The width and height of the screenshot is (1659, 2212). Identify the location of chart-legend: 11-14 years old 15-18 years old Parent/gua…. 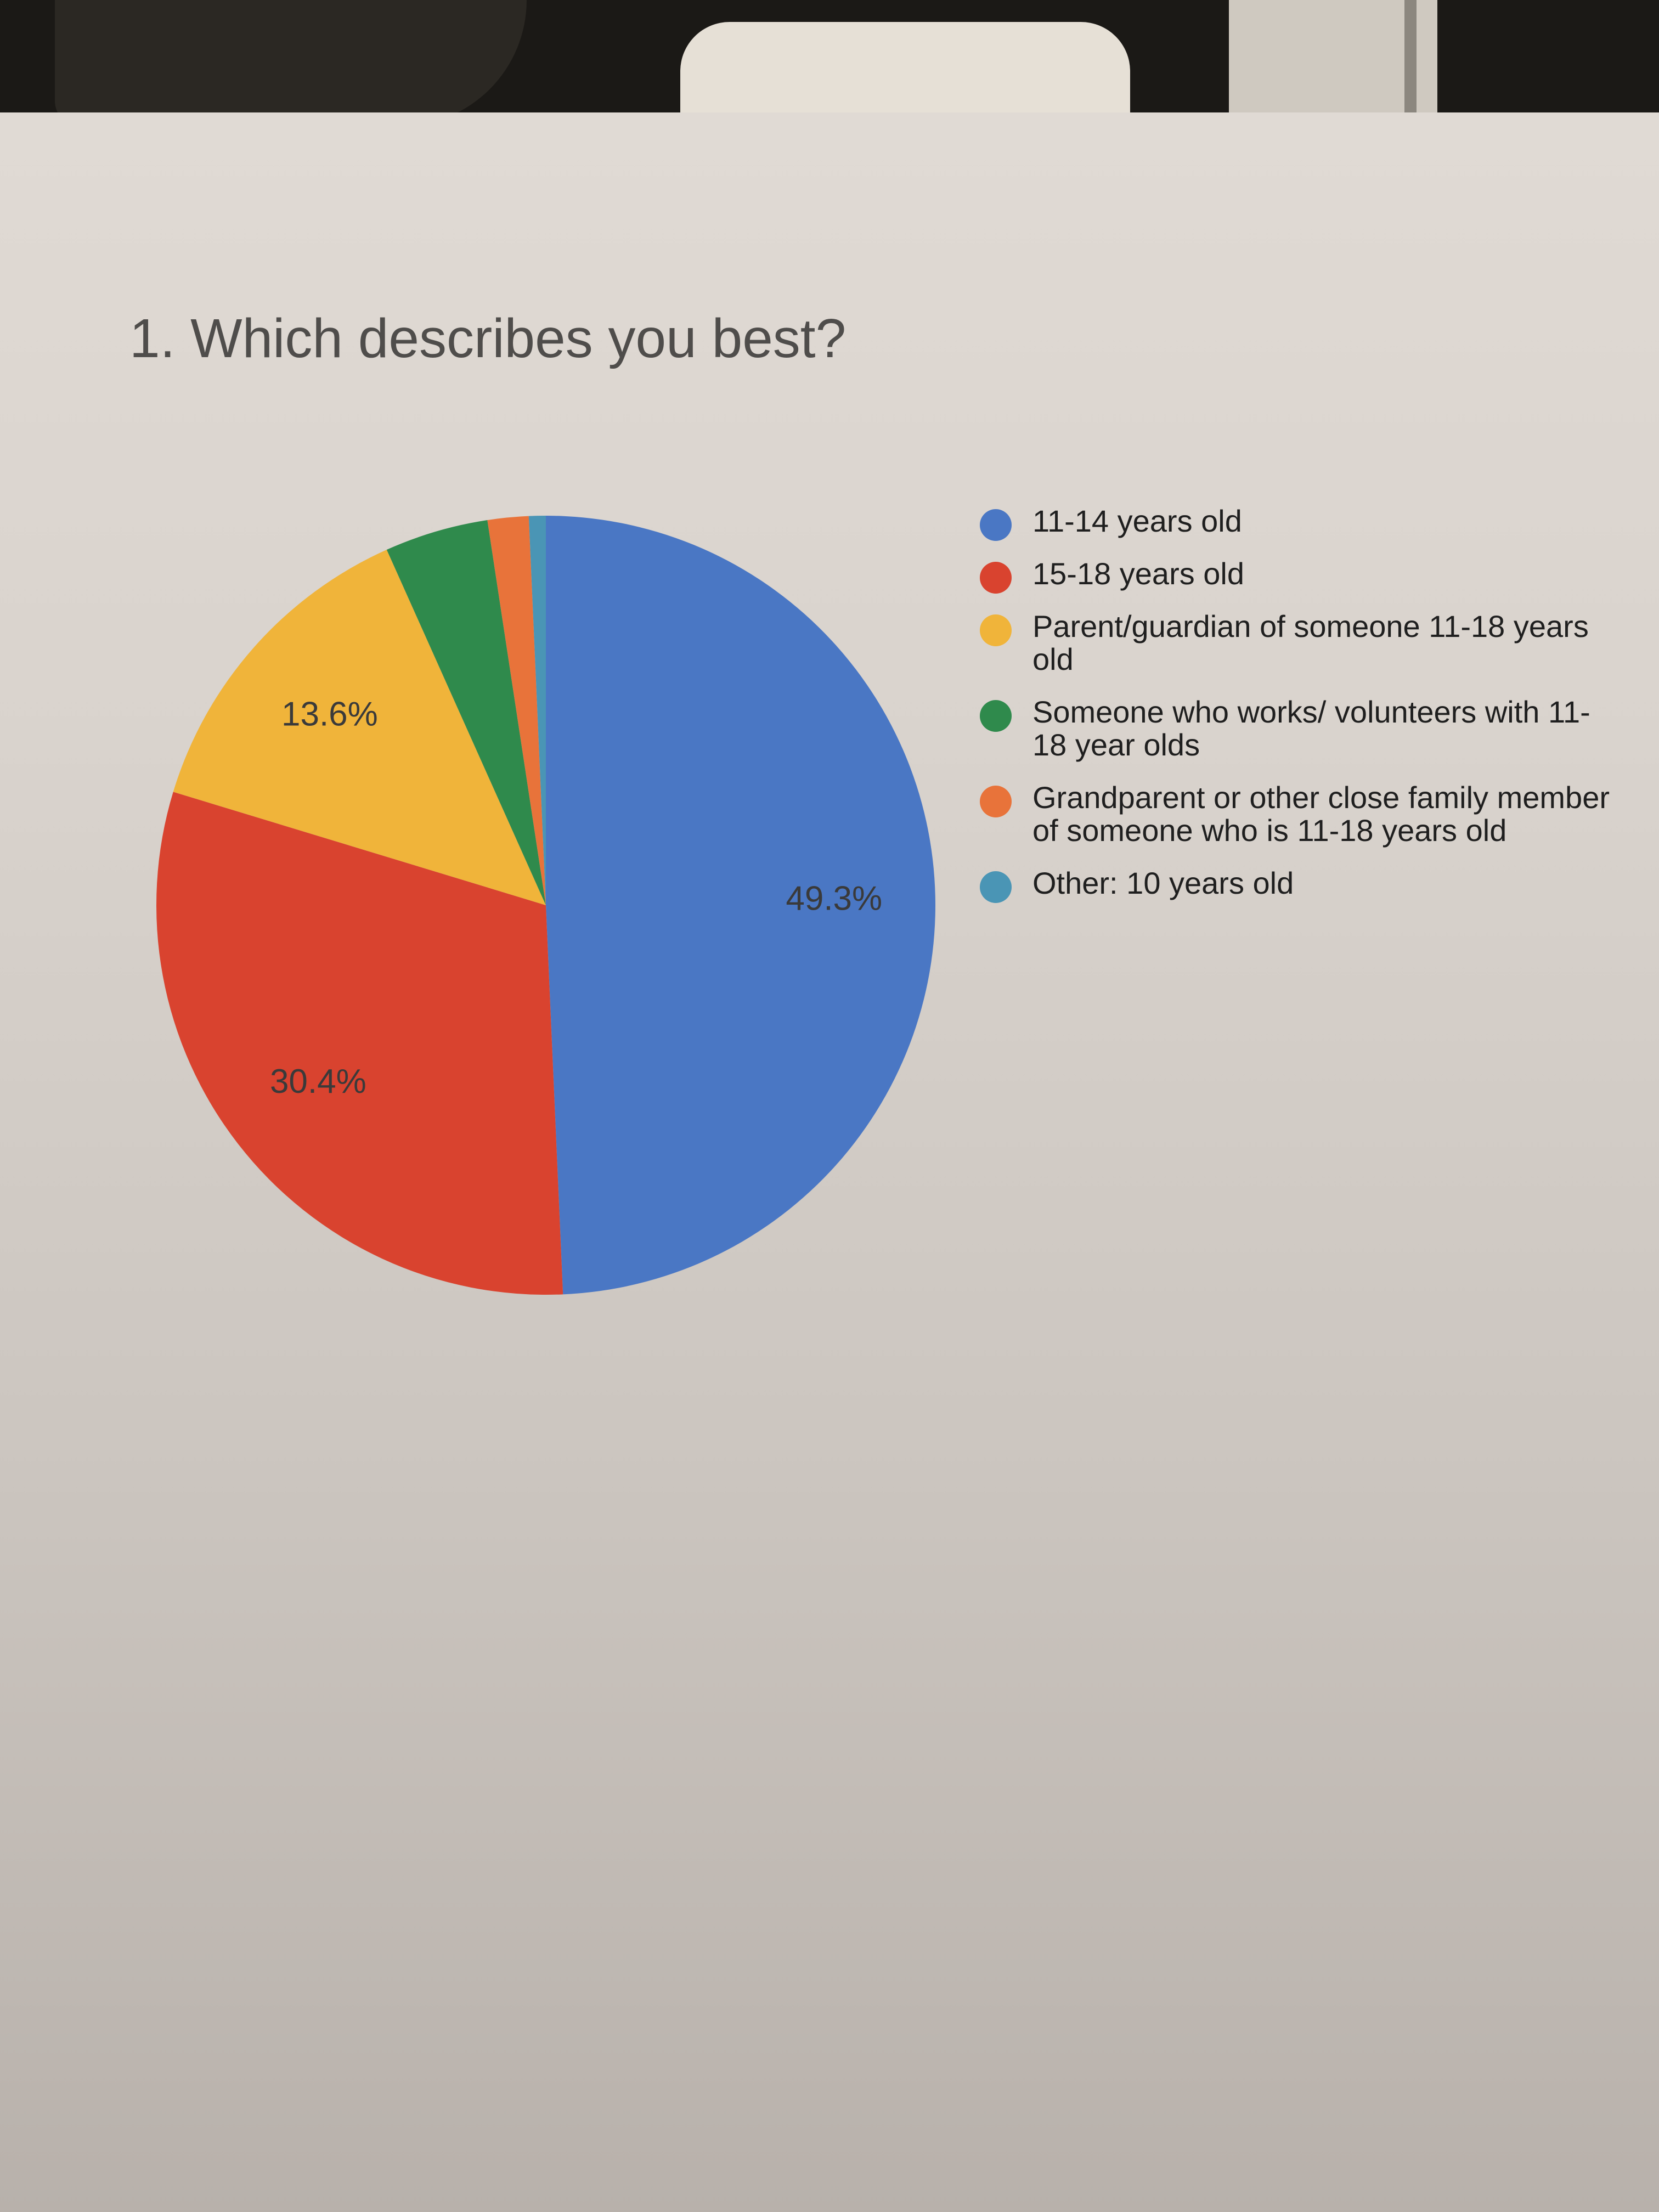
(1296, 712).